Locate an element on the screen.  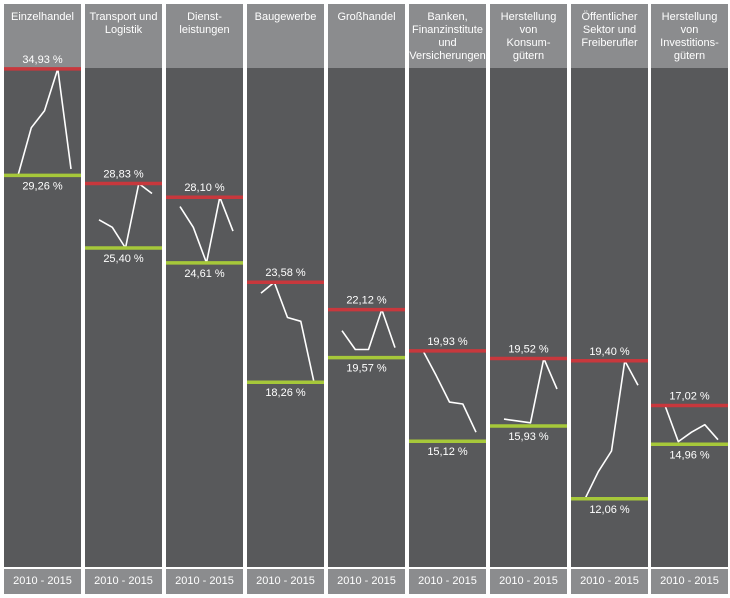
max-value-label: 22,12 % is located at coordinates (366, 301).